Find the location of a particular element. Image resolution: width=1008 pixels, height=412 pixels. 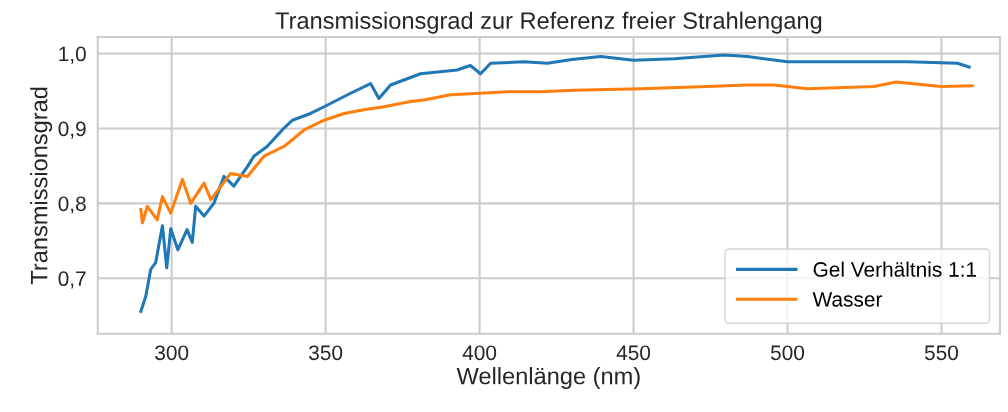

legend-label: Wasser is located at coordinates (847, 299).